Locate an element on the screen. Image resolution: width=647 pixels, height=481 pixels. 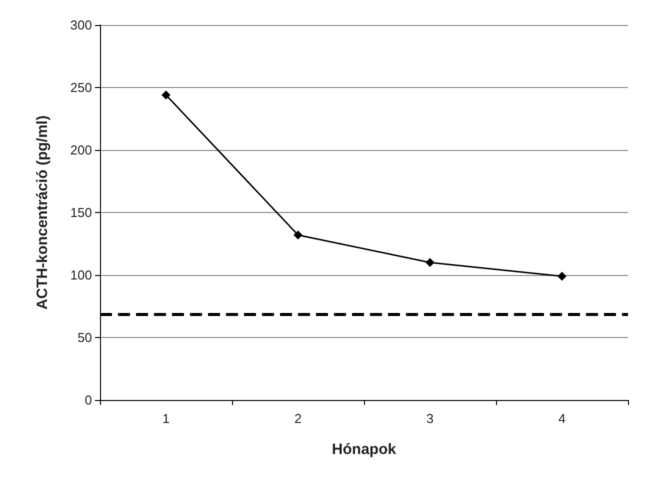
x-tick-label: 3 is located at coordinates (430, 418).